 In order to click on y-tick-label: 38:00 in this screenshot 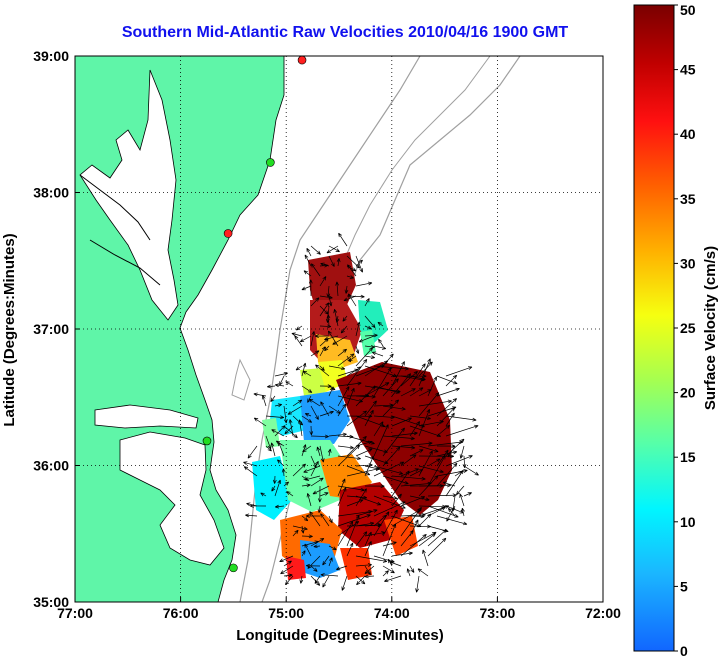, I will do `click(51, 193)`.